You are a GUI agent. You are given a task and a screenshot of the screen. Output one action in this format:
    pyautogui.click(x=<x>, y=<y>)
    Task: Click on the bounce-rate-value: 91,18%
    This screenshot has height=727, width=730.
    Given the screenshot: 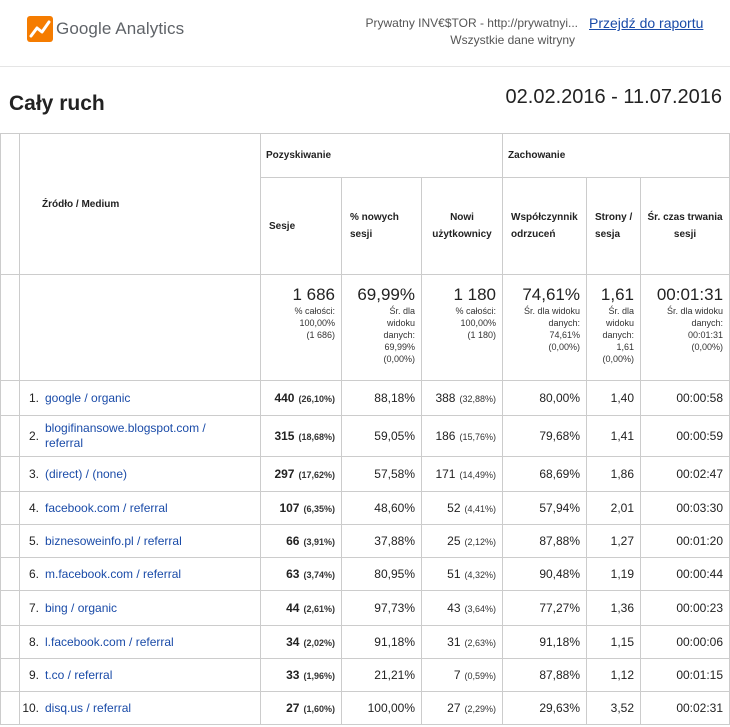 What is the action you would take?
    pyautogui.click(x=560, y=642)
    